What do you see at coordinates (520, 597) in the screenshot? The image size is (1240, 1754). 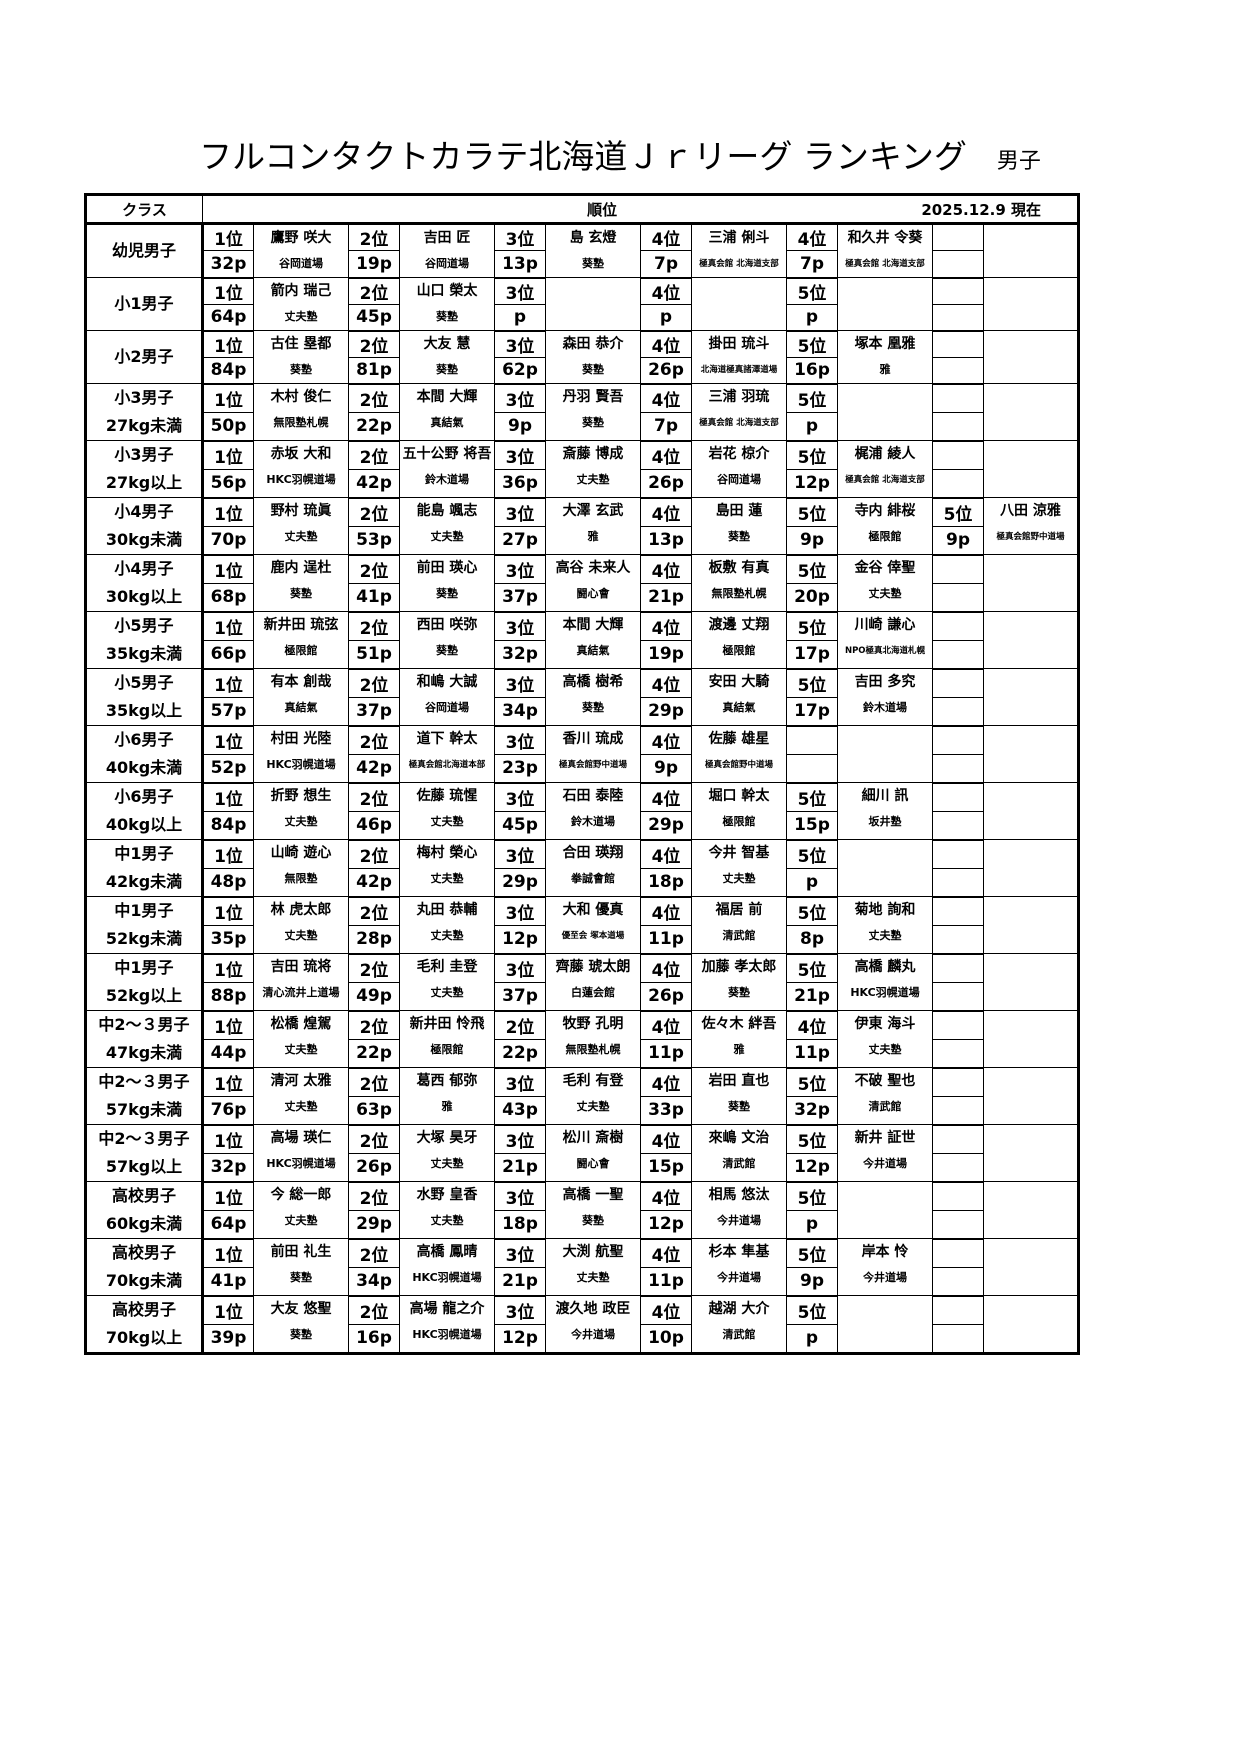 I see `points-cell: 37p` at bounding box center [520, 597].